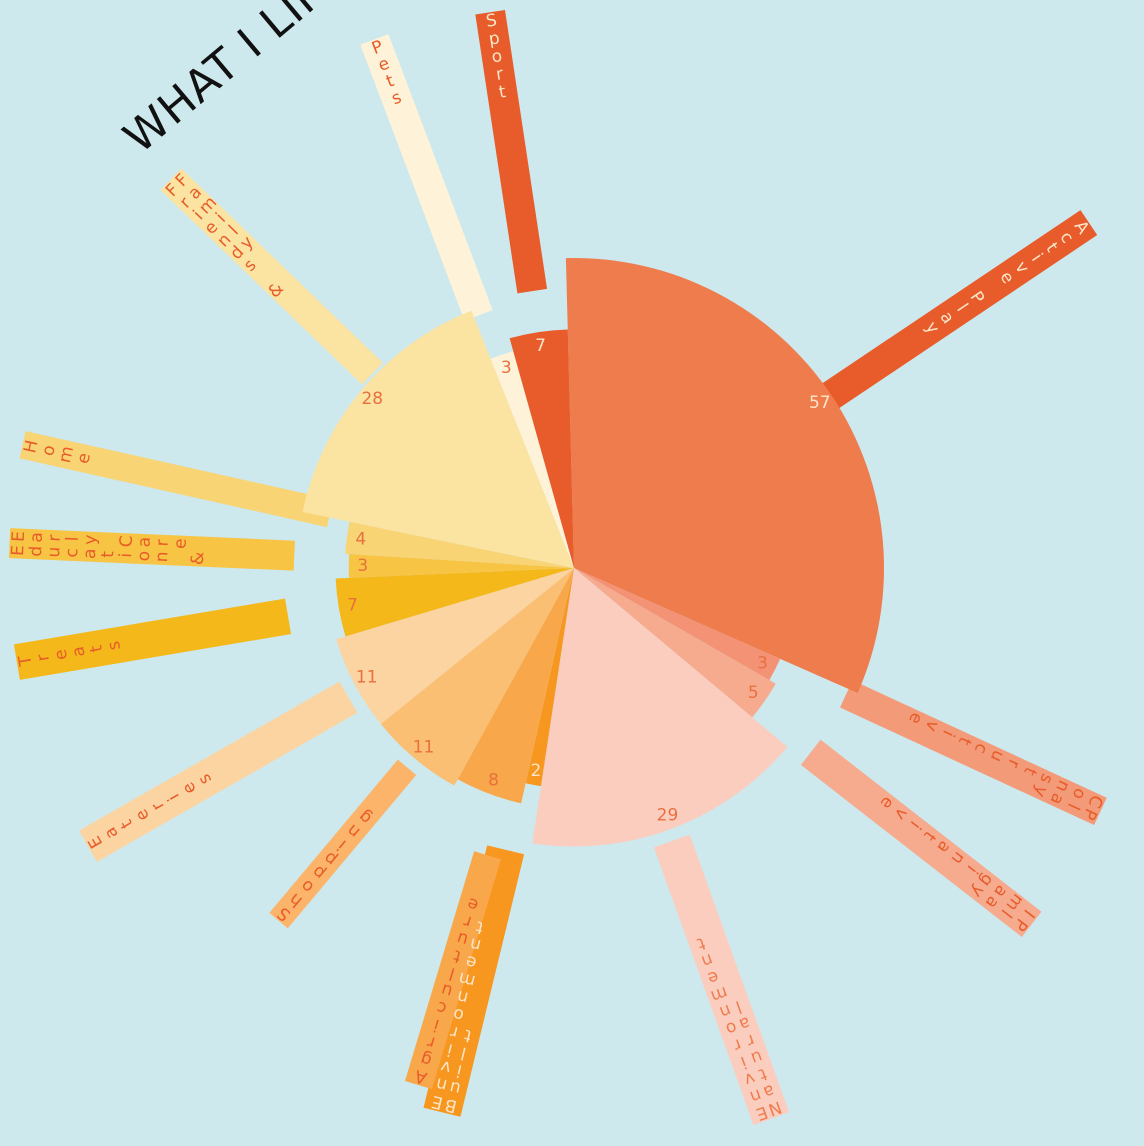 The image size is (1144, 1146). I want to click on value-label-treats: 7, so click(352, 605).